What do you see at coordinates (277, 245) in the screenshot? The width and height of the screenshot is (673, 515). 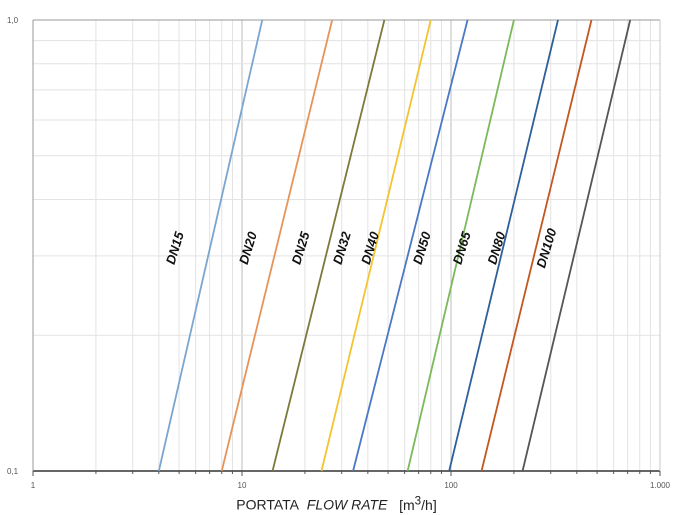 I see `series-line-dn20` at bounding box center [277, 245].